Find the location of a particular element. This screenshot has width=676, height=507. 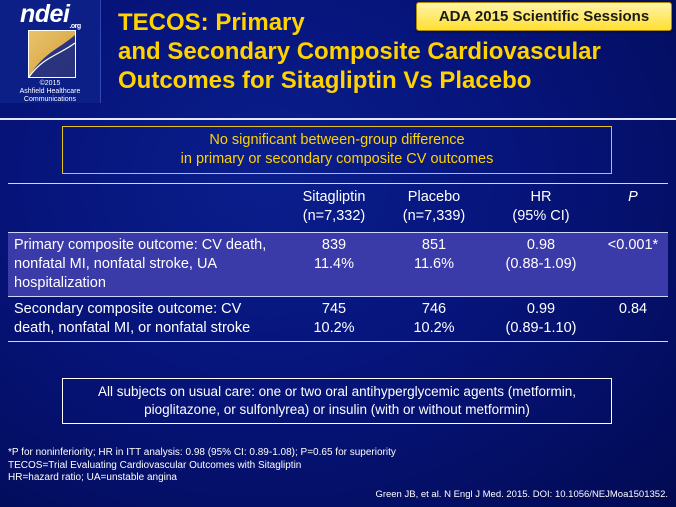

logo-emblem-icon is located at coordinates (52, 54).